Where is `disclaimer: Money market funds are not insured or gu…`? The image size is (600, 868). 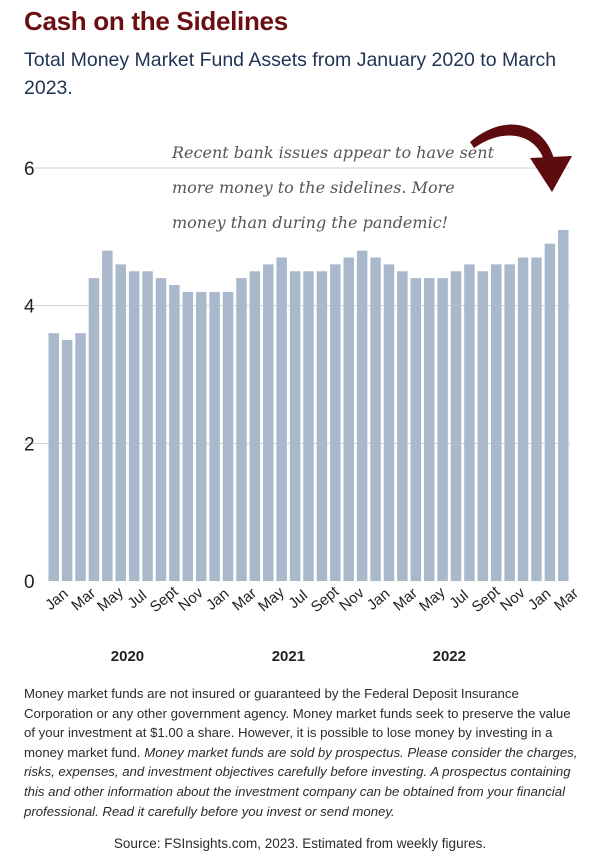 disclaimer: Money market funds are not insured or gu… is located at coordinates (302, 752).